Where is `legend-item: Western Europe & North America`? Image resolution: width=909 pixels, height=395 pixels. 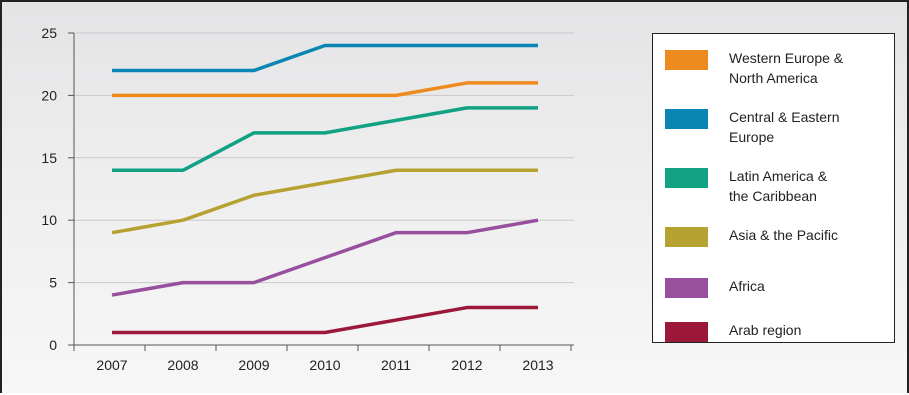 legend-item: Western Europe & North America is located at coordinates (777, 70).